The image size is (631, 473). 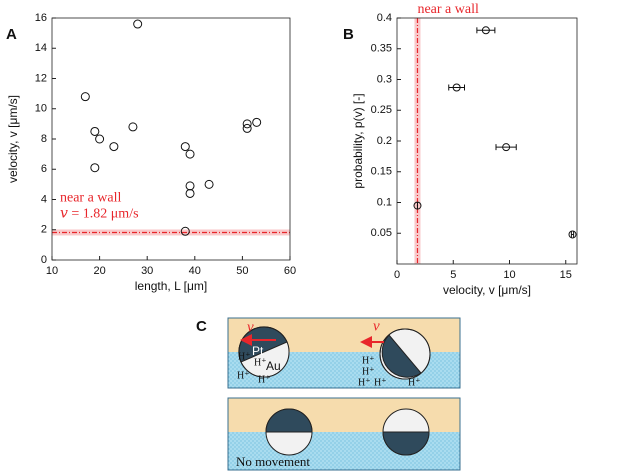 I want to click on x-tick-label: 5, so click(x=453, y=275).